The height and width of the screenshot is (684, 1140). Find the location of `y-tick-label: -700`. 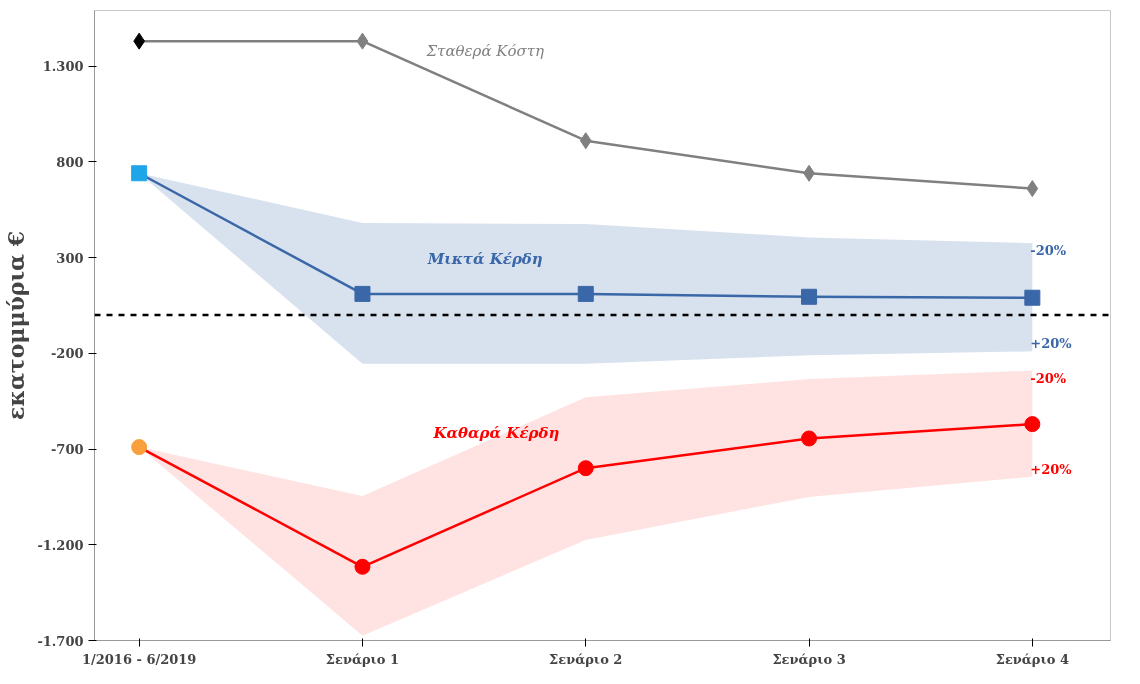

y-tick-label: -700 is located at coordinates (67, 450).